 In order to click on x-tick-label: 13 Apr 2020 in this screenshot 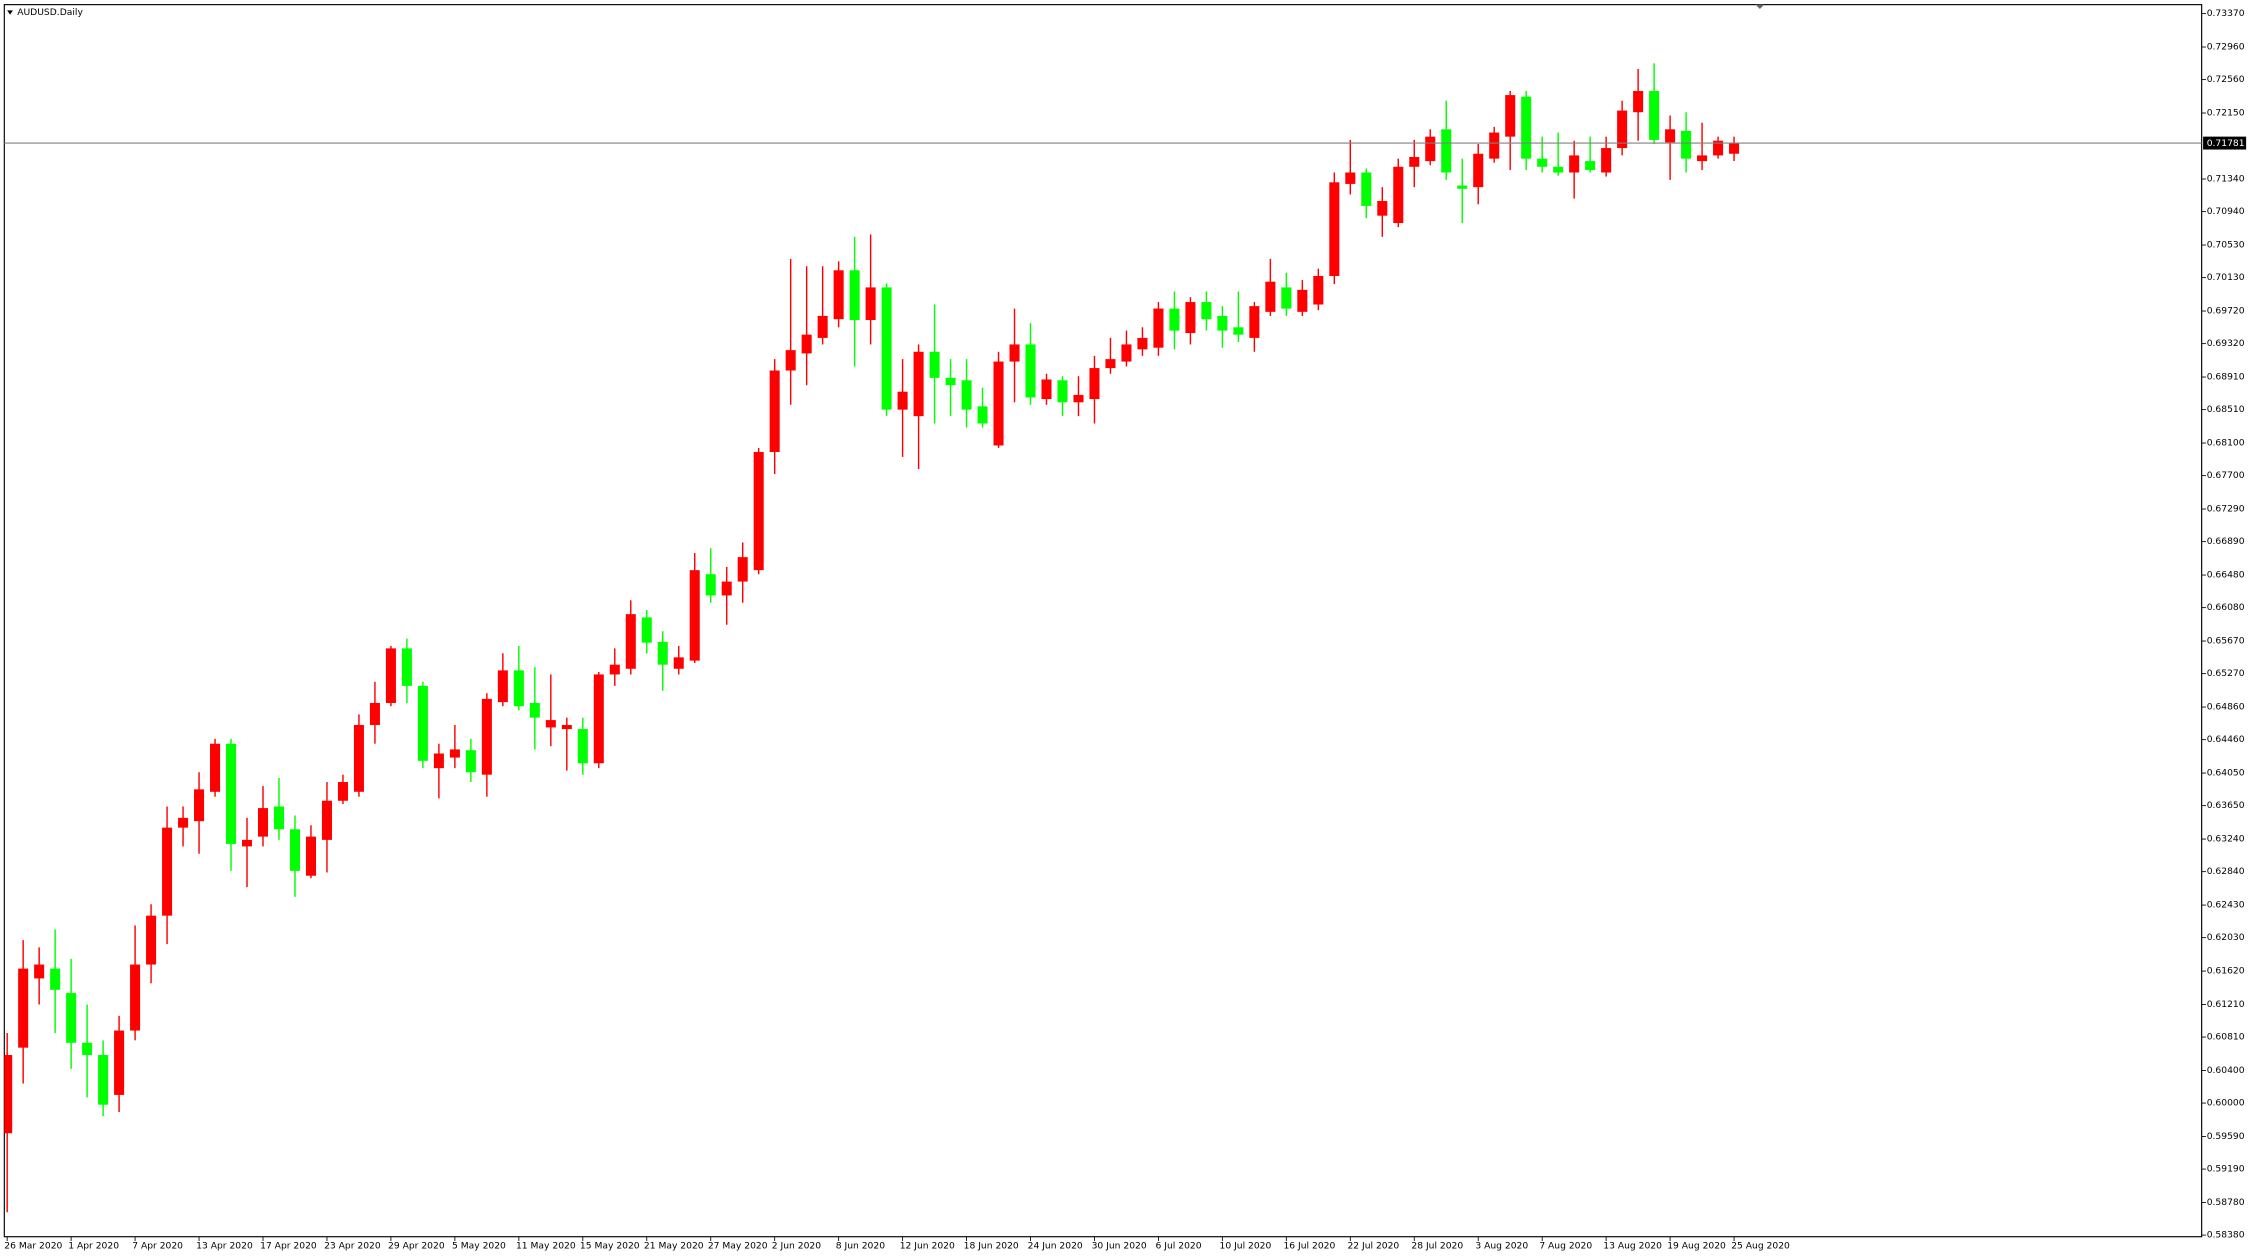, I will do `click(224, 1246)`.